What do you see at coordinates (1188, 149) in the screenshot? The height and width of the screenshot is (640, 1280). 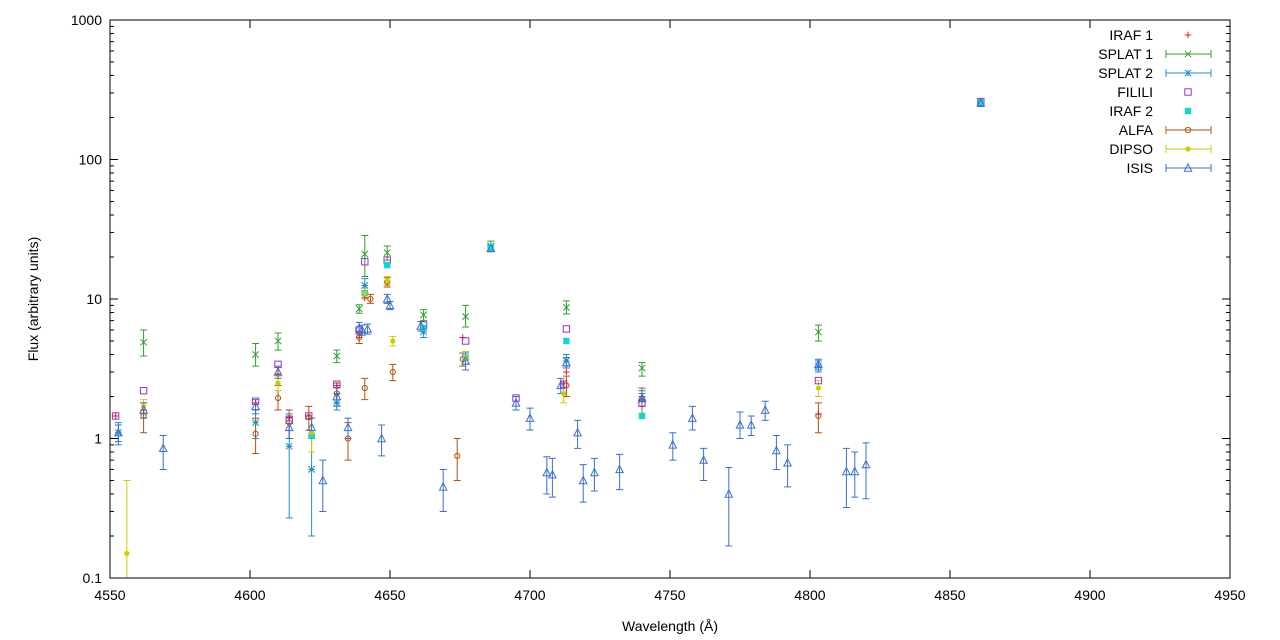 I see `legend-marker-dipso` at bounding box center [1188, 149].